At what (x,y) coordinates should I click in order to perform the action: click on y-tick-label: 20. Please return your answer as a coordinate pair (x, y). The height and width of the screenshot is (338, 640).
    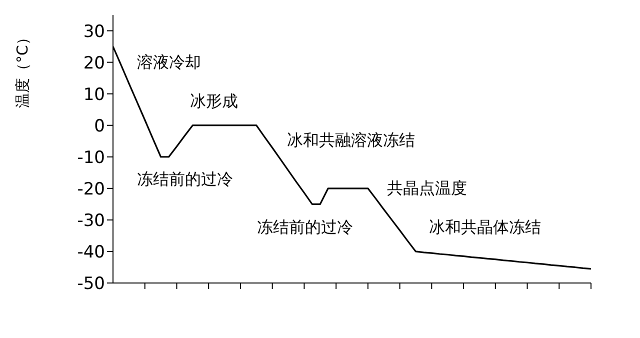
    Looking at the image, I should click on (94, 63).